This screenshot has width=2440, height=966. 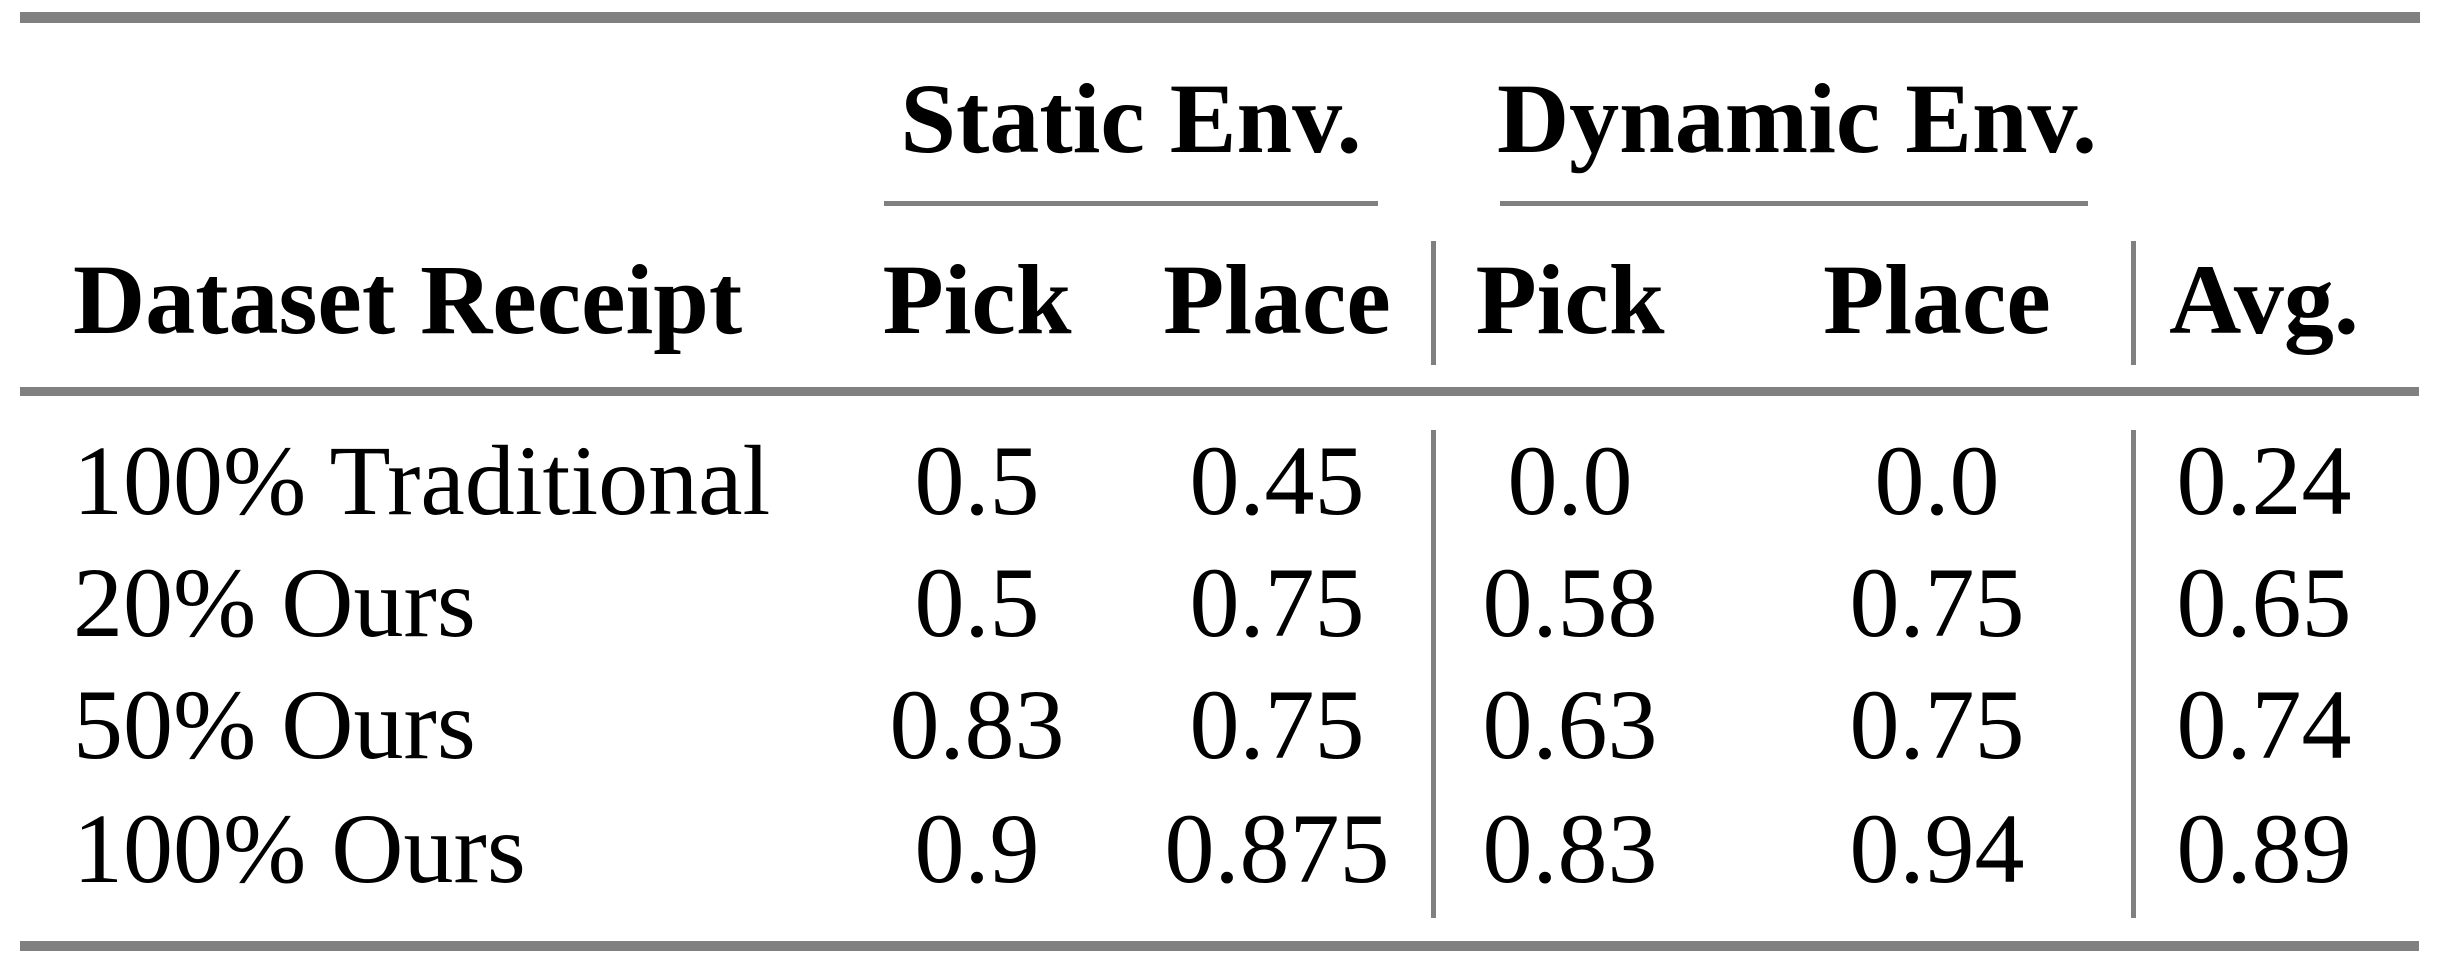 What do you see at coordinates (408, 299) in the screenshot?
I see `column-header-dataset-receipt: Dataset Receipt` at bounding box center [408, 299].